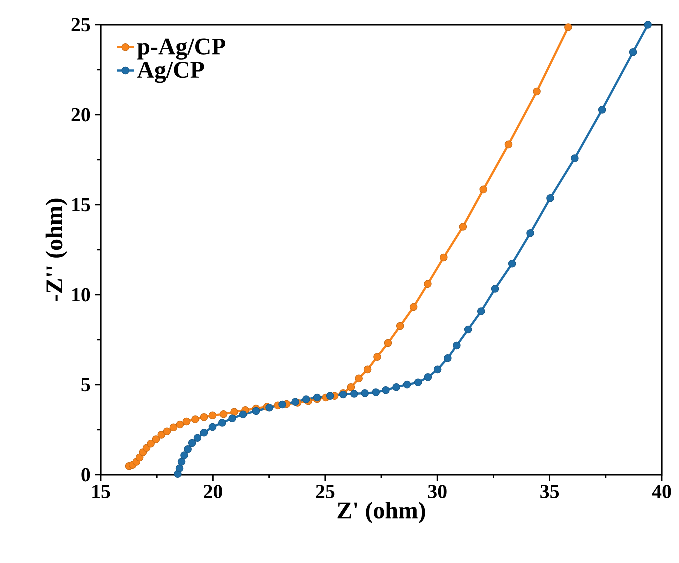 This screenshot has width=679, height=563. Describe the element at coordinates (81, 205) in the screenshot. I see `y-tick-label: 15` at that location.